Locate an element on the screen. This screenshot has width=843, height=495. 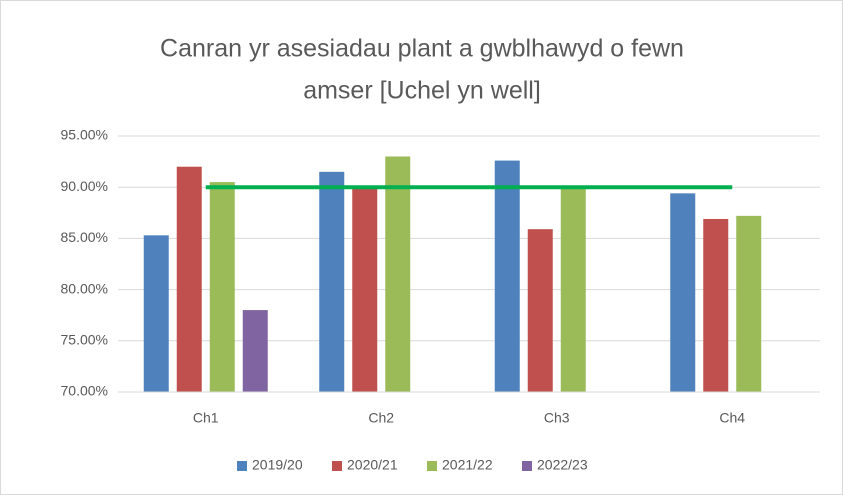
y-tick-label: 70.00% is located at coordinates (84, 391).